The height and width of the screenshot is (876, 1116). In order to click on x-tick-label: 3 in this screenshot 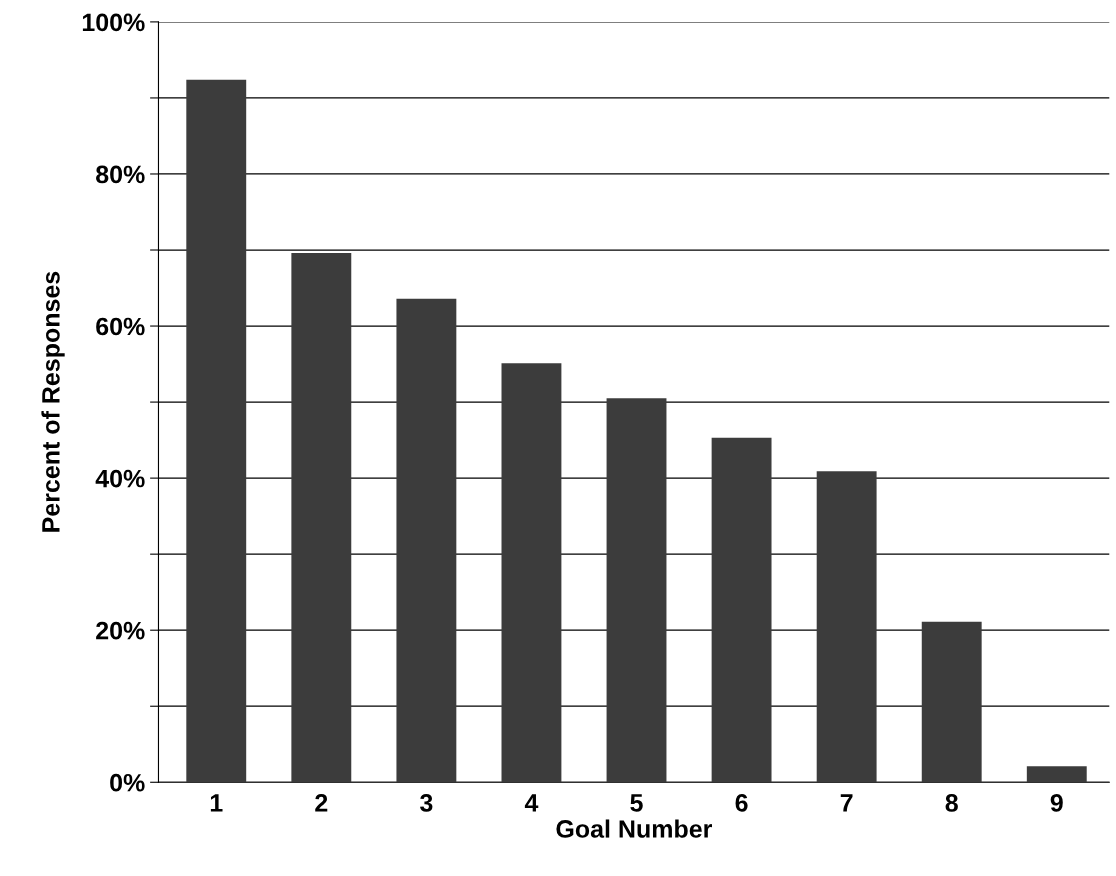, I will do `click(426, 803)`.